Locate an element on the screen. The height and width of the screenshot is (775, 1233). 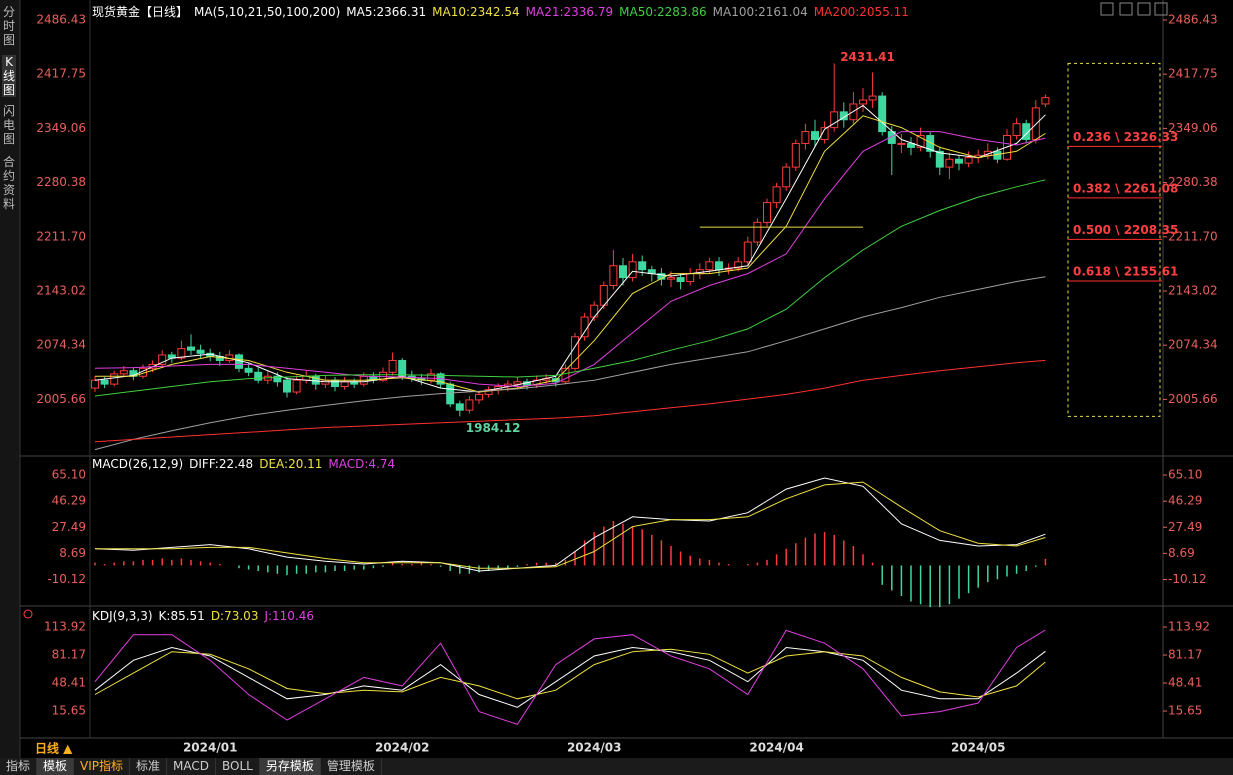
x-tick-label: 2024/02 is located at coordinates (402, 748).